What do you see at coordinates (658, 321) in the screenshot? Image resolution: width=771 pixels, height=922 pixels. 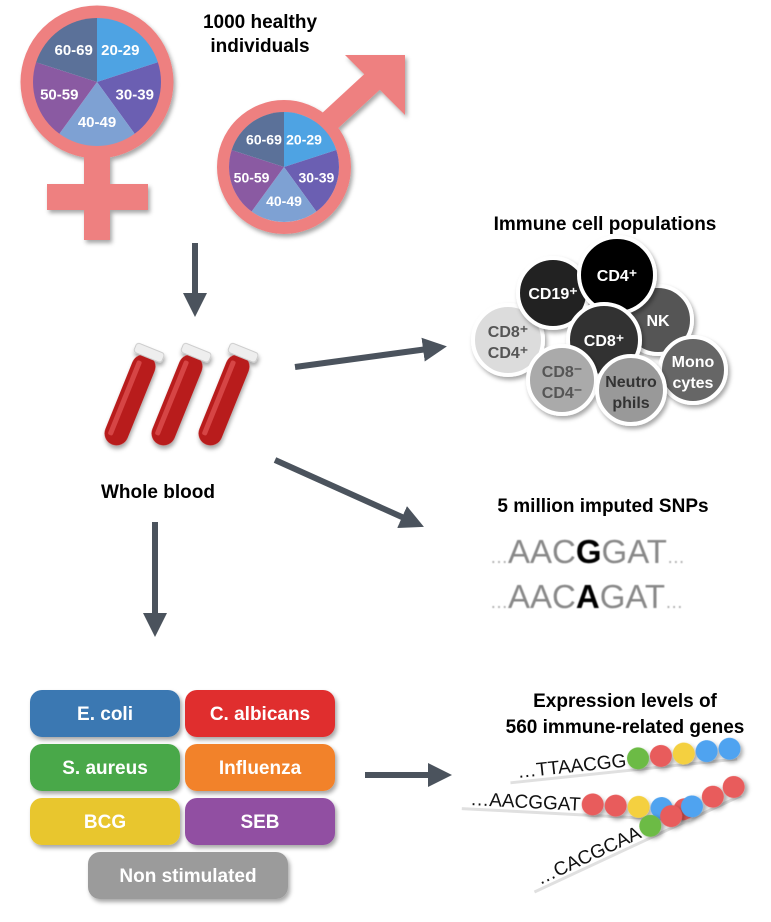 I see `cell-label: NK` at bounding box center [658, 321].